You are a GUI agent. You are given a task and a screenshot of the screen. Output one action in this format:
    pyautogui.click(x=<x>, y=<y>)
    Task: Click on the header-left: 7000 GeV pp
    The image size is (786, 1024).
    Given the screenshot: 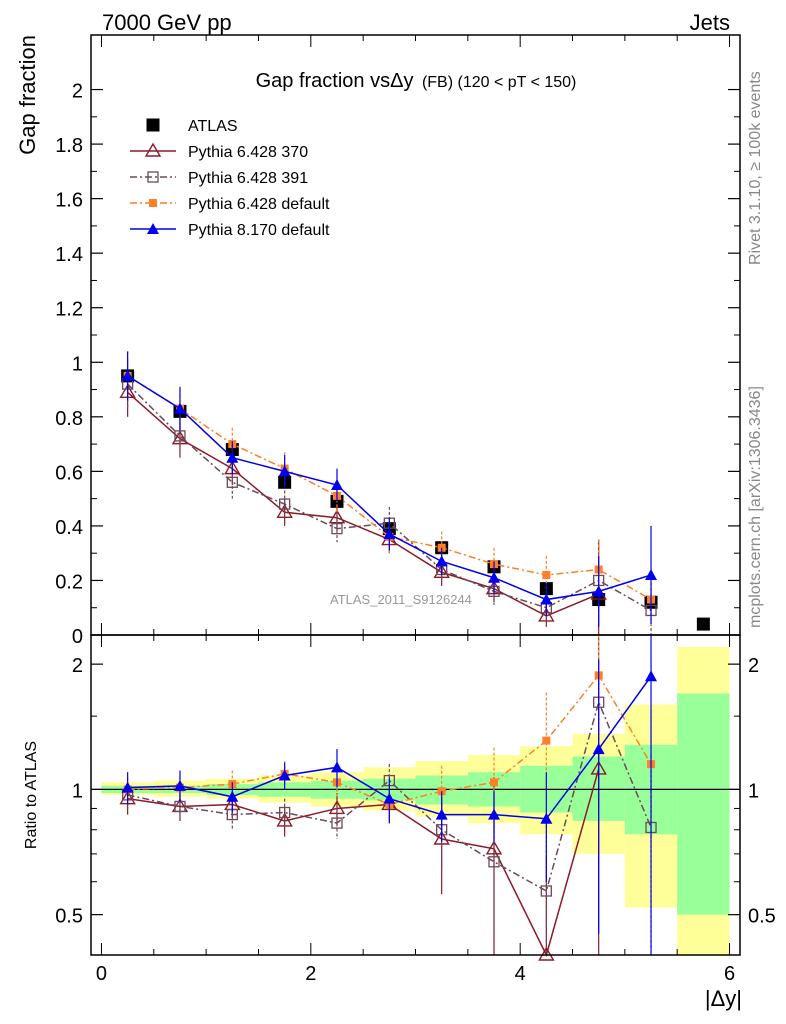 What is the action you would take?
    pyautogui.click(x=167, y=22)
    